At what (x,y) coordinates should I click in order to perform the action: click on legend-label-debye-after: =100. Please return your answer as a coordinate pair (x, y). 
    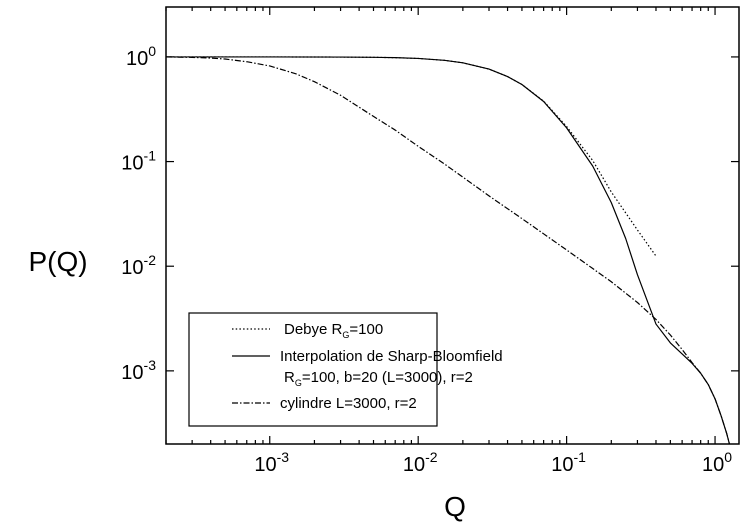
    Looking at the image, I should click on (366, 329).